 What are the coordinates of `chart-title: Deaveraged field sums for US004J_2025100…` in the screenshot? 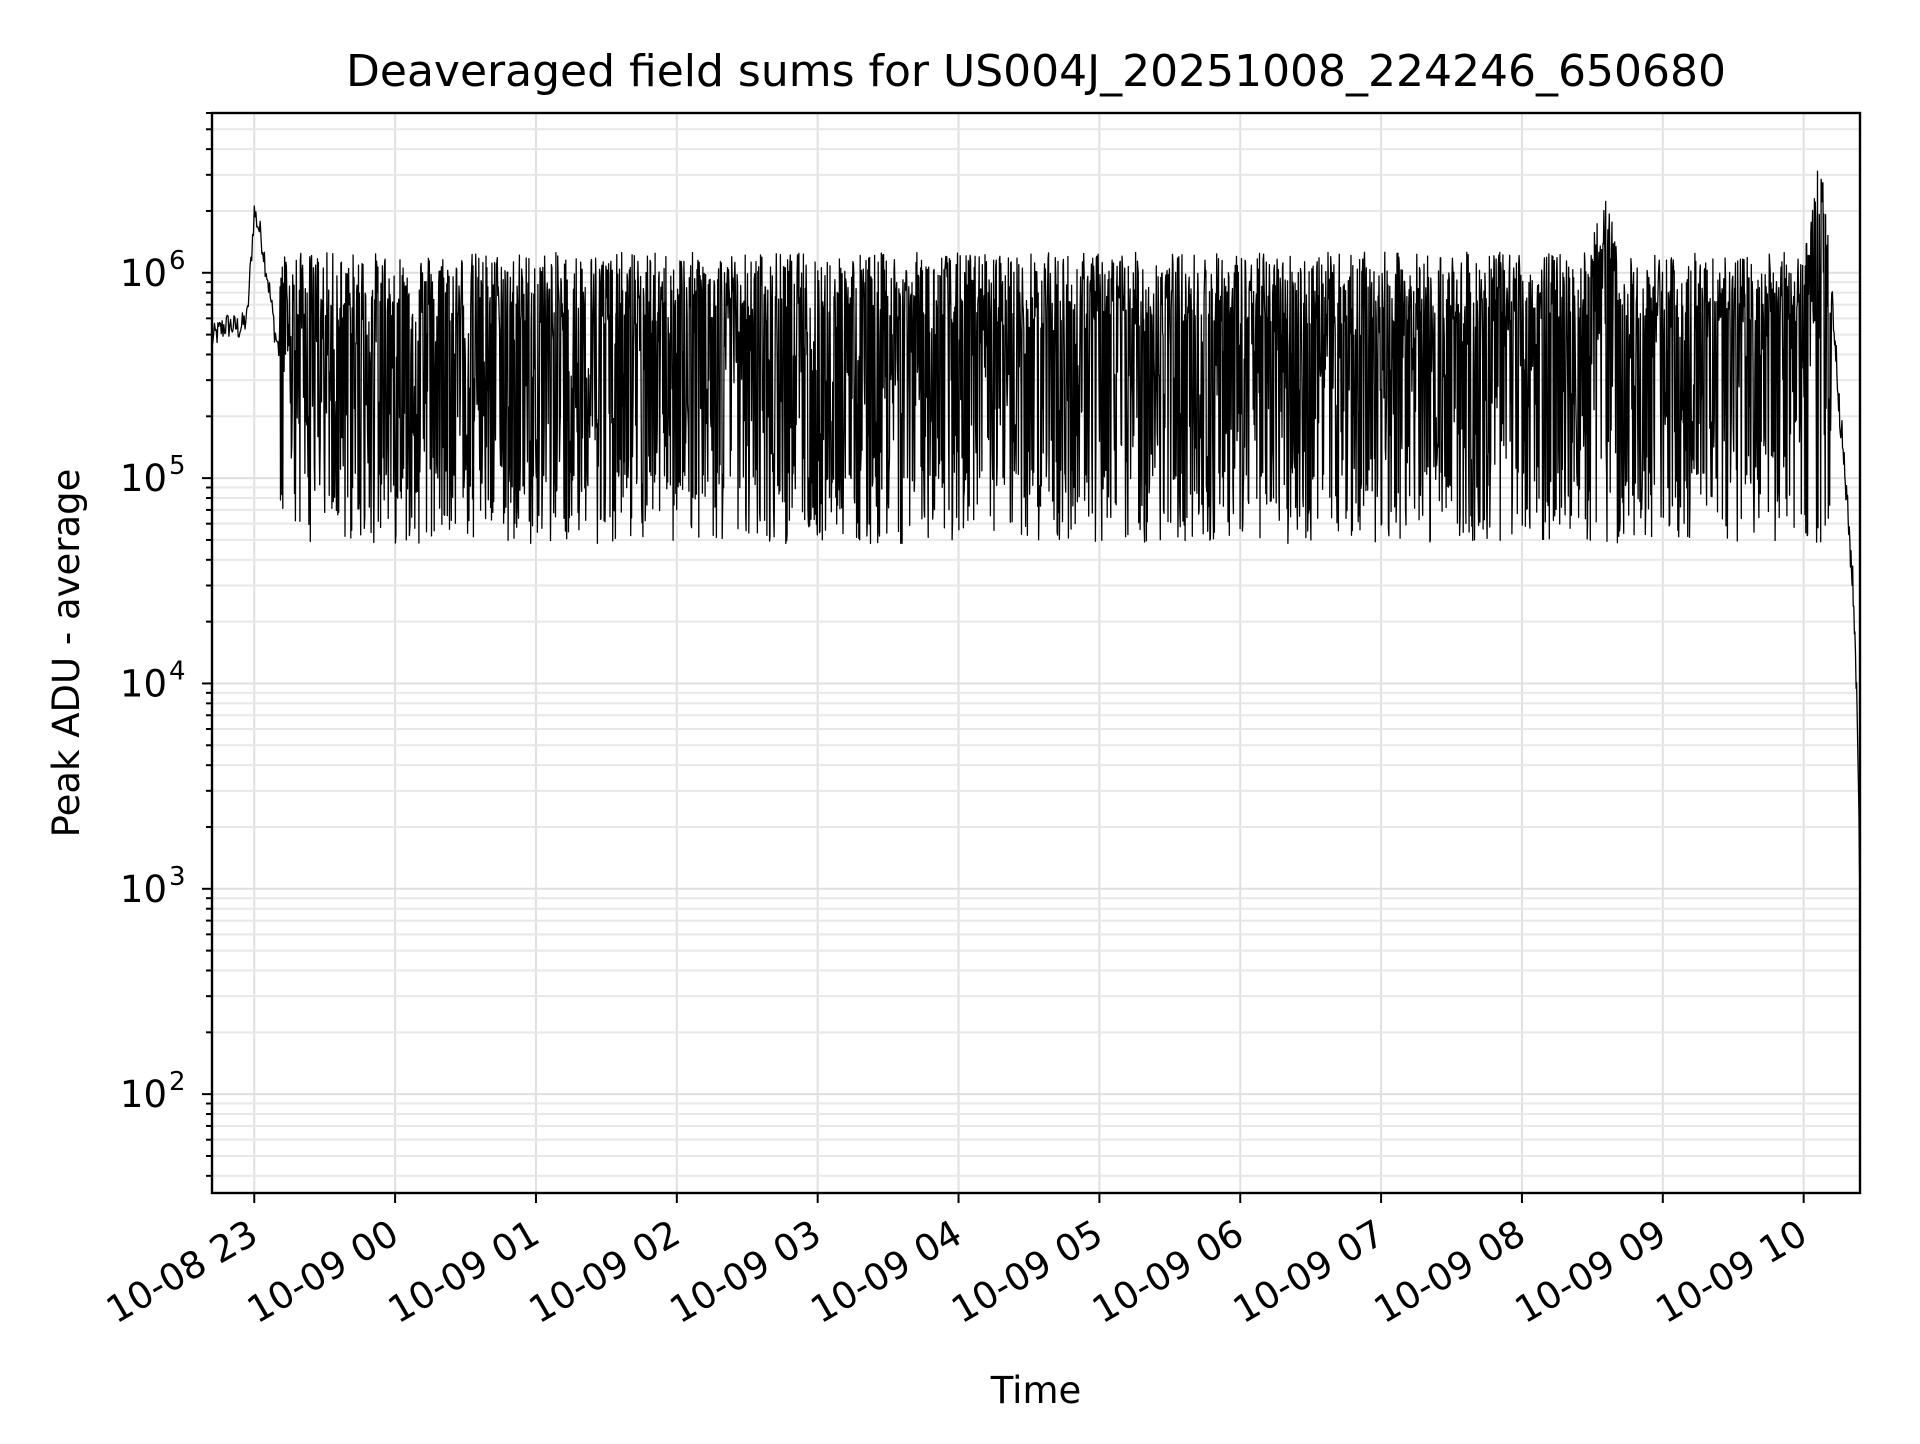 It's located at (1036, 71).